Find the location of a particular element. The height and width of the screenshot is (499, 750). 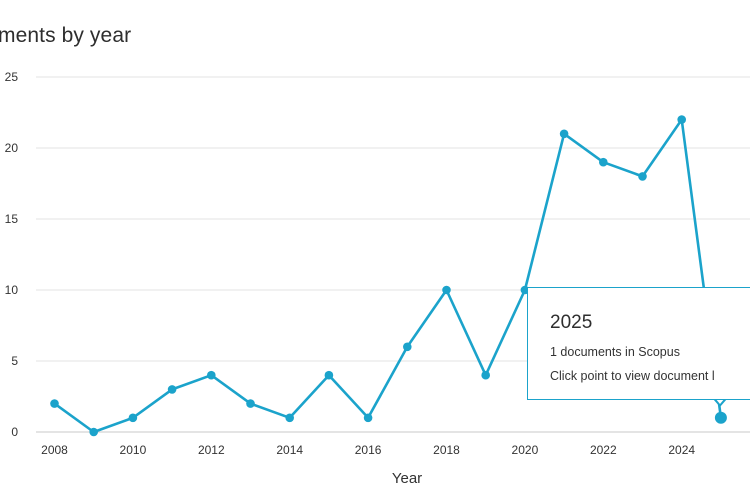

x-tick-label: 2018 is located at coordinates (446, 450).